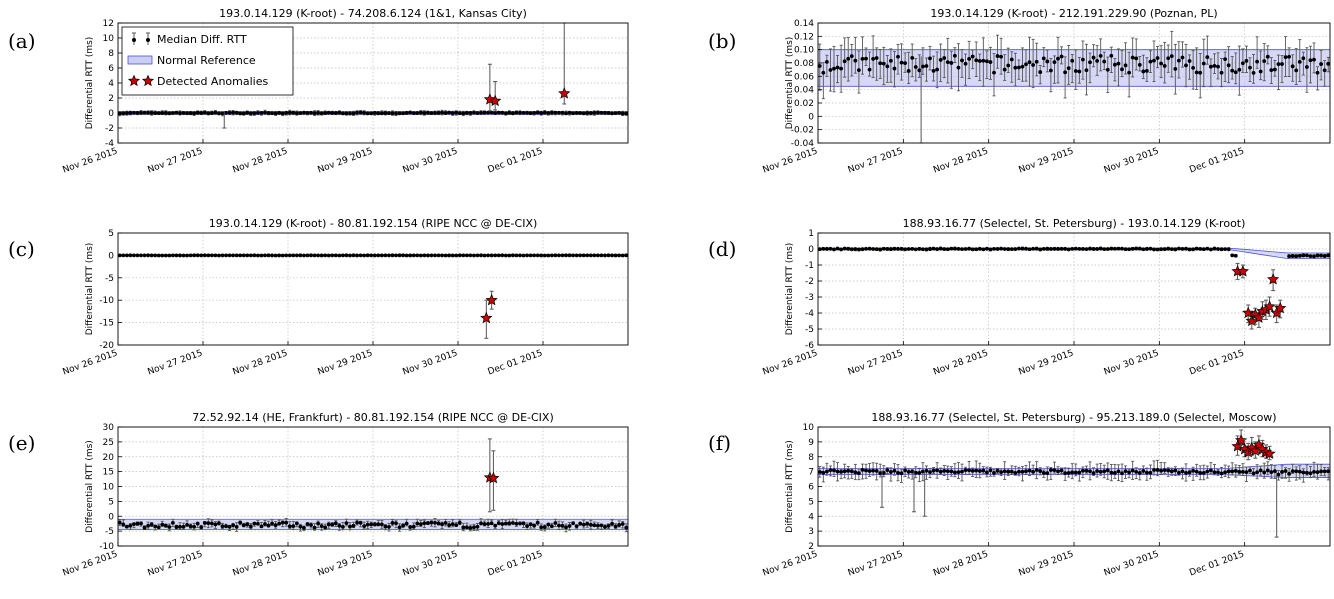 This screenshot has height=599, width=1334. What do you see at coordinates (109, 428) in the screenshot?
I see `y-tick-label: 30` at bounding box center [109, 428].